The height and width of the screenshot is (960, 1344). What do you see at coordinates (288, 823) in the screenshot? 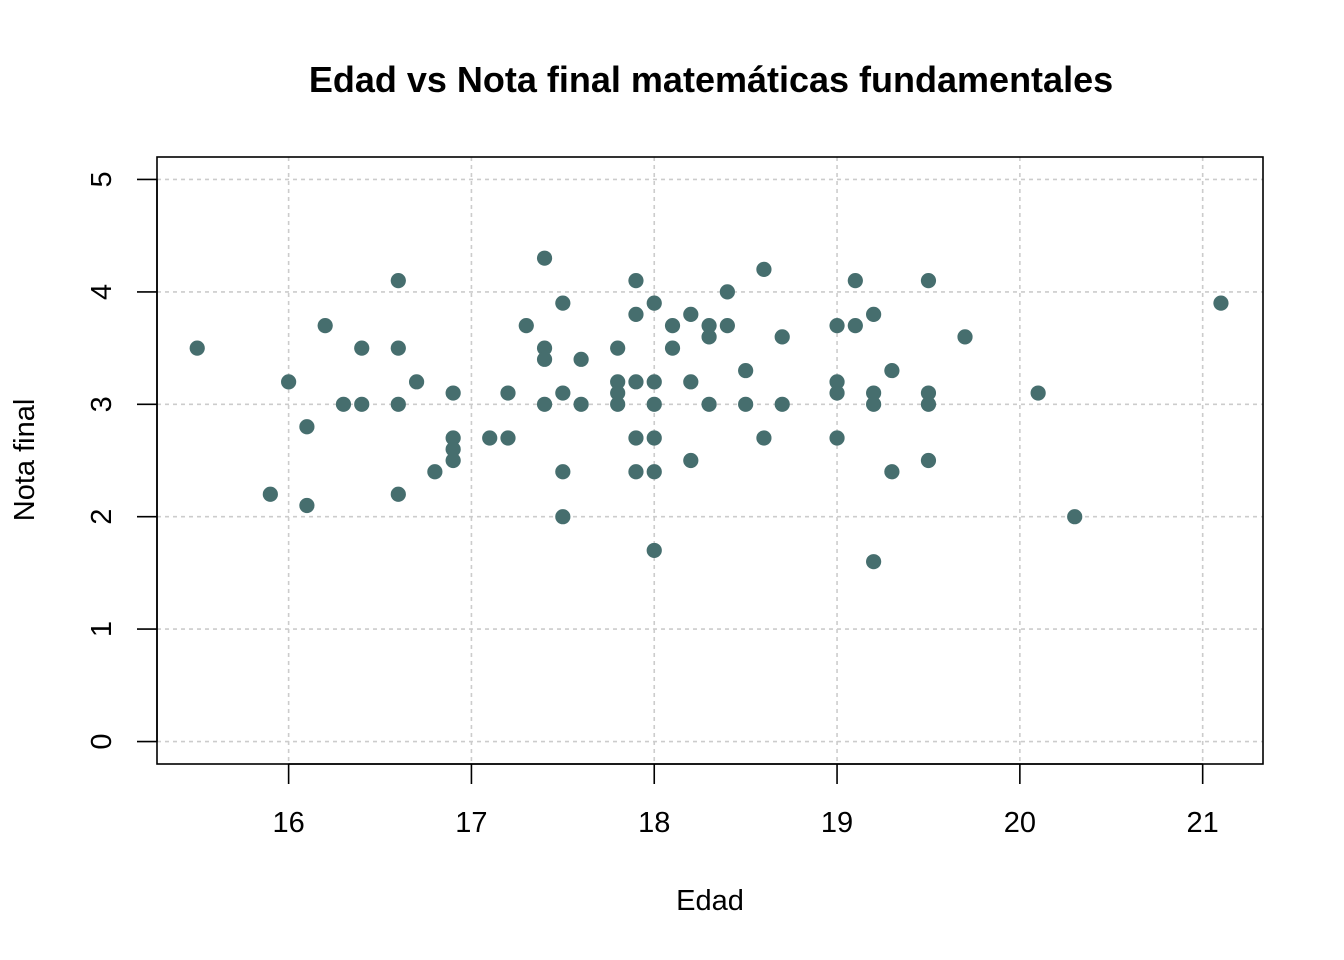
I see `x-tick-label-16: 16` at bounding box center [288, 823].